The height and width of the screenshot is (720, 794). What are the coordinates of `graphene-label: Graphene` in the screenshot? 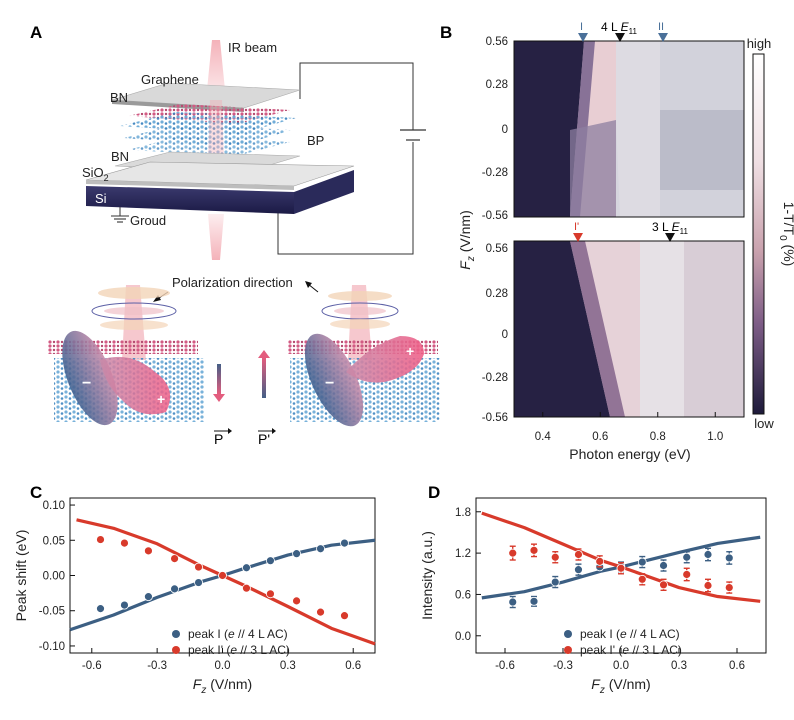 It's located at (170, 79).